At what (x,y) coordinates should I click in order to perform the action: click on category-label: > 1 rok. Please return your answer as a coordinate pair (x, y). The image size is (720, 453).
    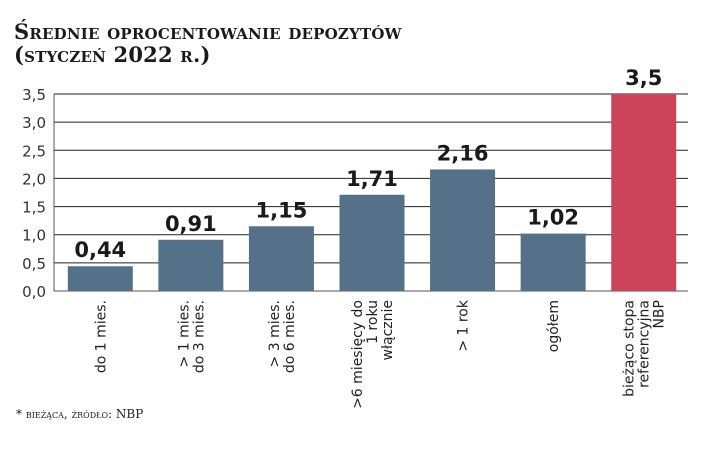
    Looking at the image, I should click on (464, 325).